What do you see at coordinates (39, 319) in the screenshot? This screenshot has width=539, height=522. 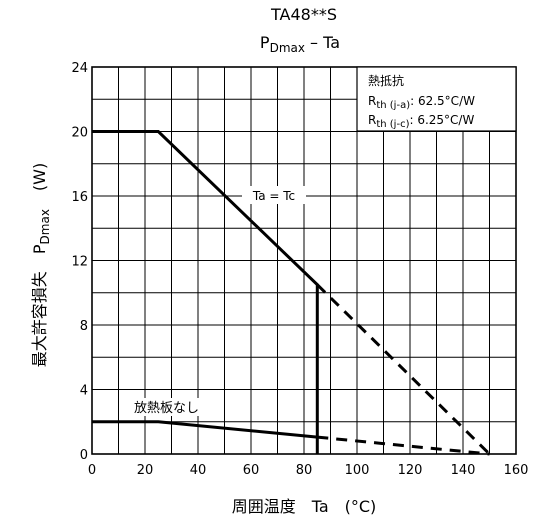 I see `y-axis-label-jp: 最大許容損失` at bounding box center [39, 319].